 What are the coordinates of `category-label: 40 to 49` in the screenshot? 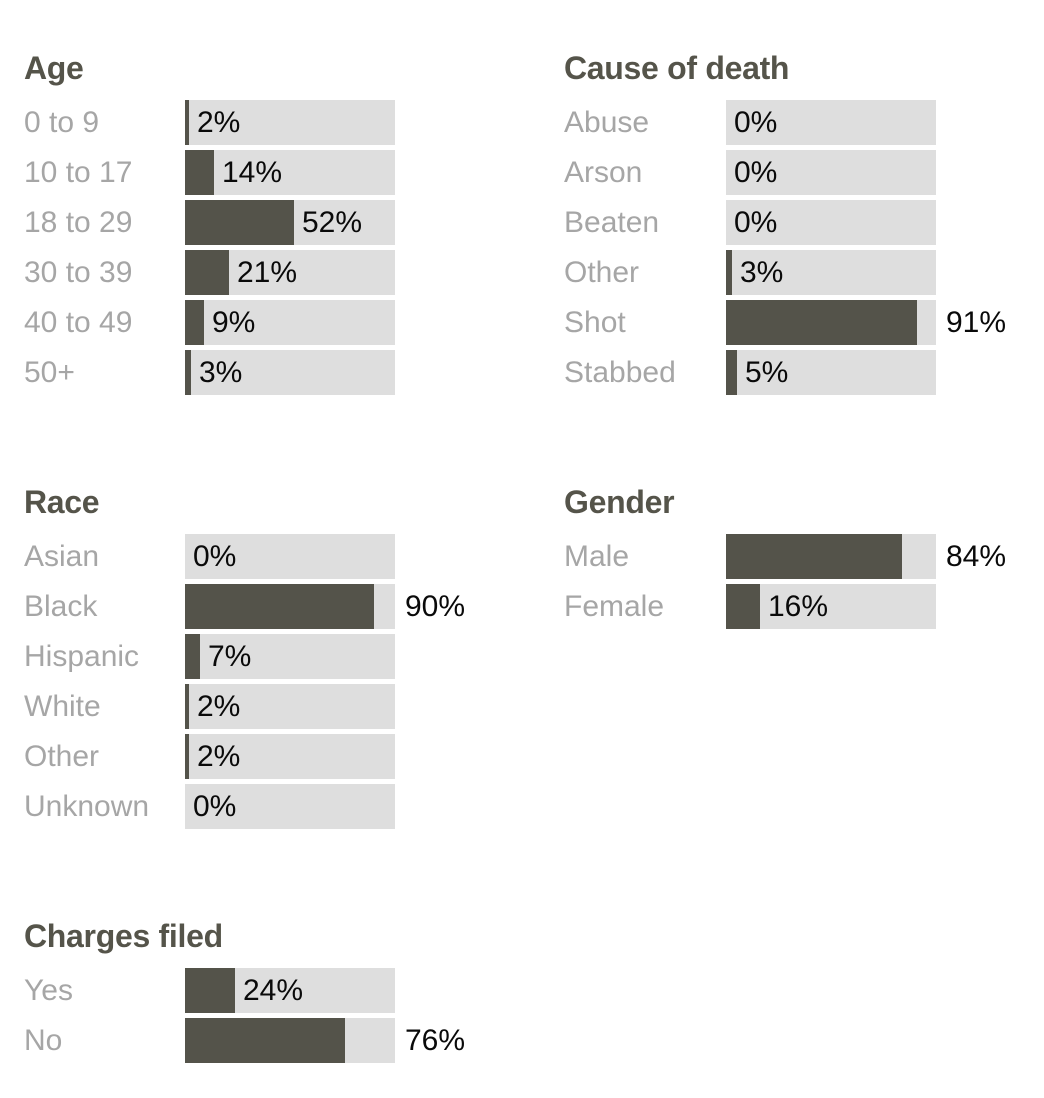 It's located at (78, 322).